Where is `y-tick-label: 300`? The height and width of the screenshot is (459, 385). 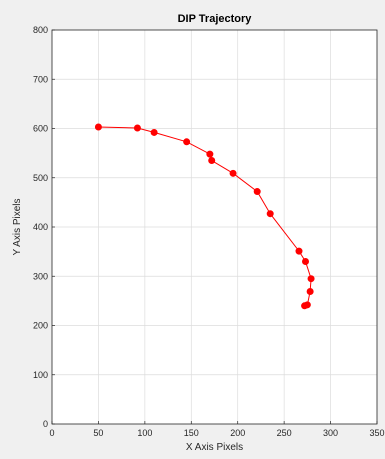
y-tick-label: 300 is located at coordinates (40, 276).